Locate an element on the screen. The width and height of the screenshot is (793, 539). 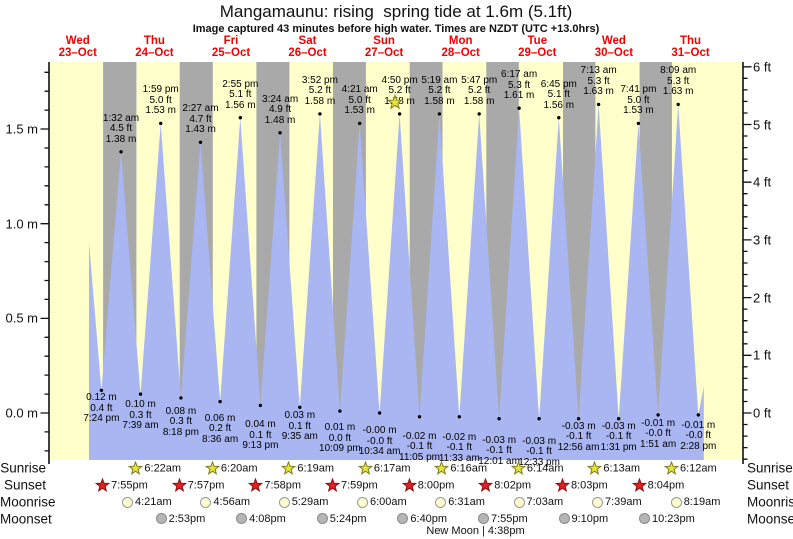
moonset-marker: 6:40pm is located at coordinates (422, 519).